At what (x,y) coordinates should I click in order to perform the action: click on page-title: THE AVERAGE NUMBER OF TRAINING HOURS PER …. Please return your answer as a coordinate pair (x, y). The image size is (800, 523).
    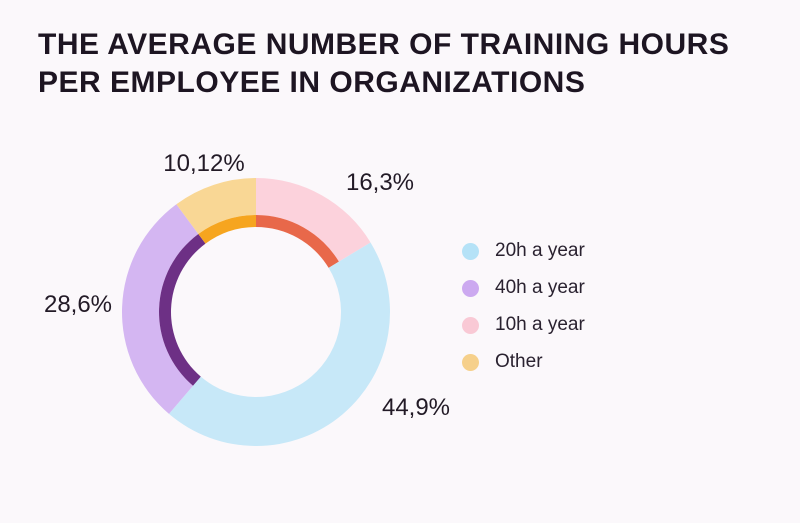
    Looking at the image, I should click on (388, 64).